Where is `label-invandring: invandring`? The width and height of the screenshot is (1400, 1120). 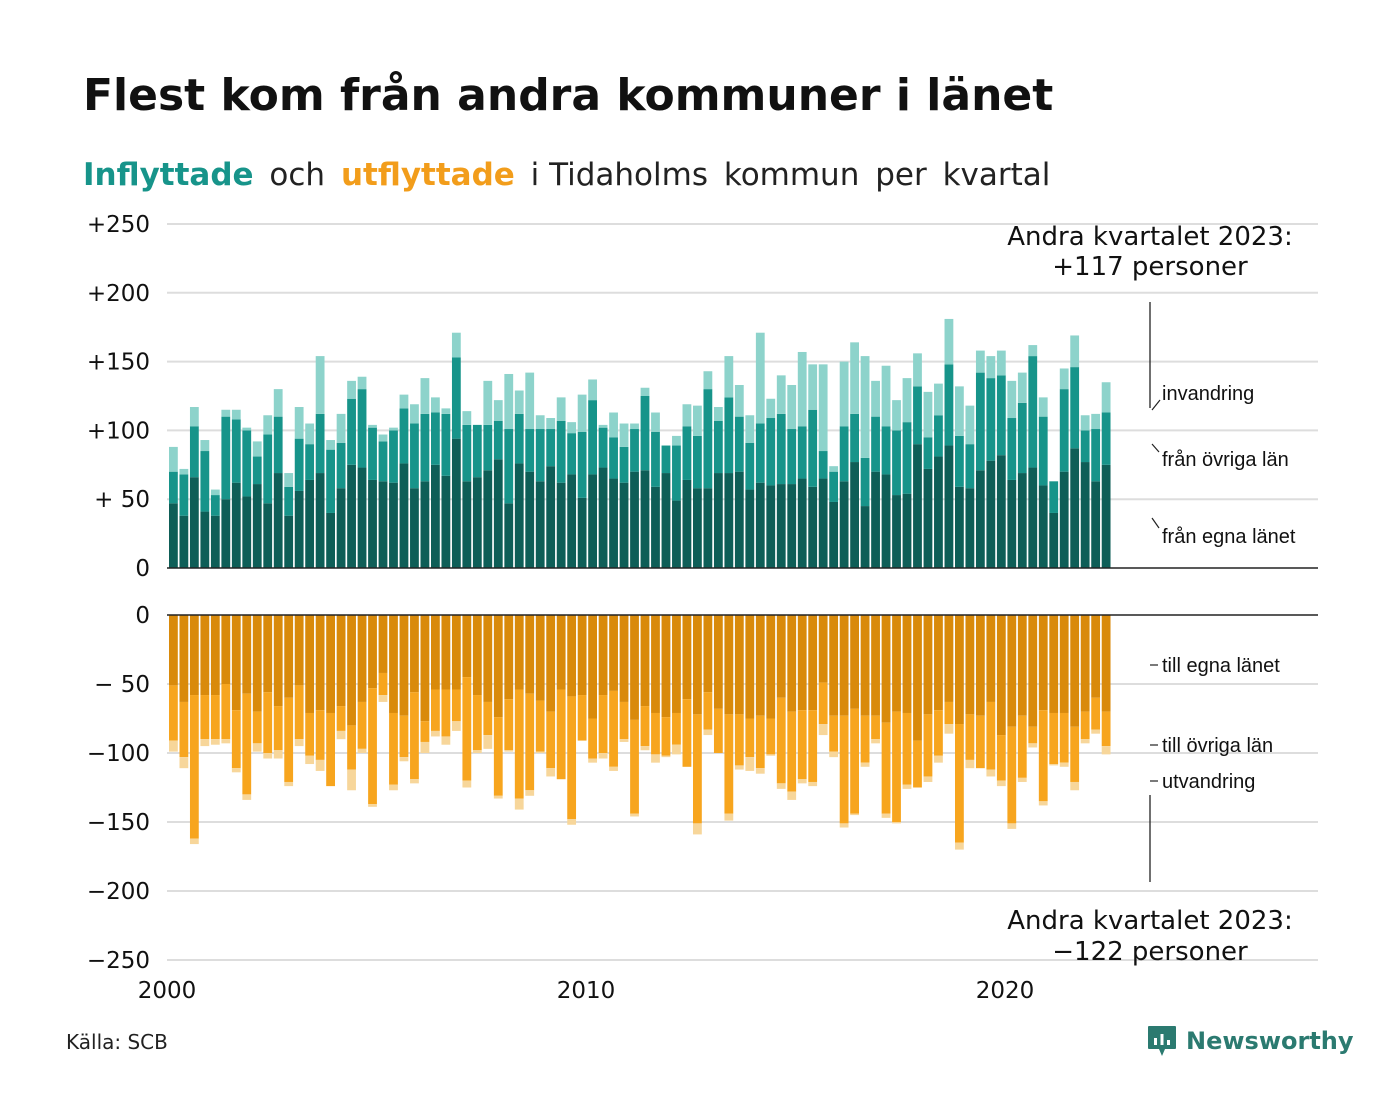 label-invandring: invandring is located at coordinates (1208, 394).